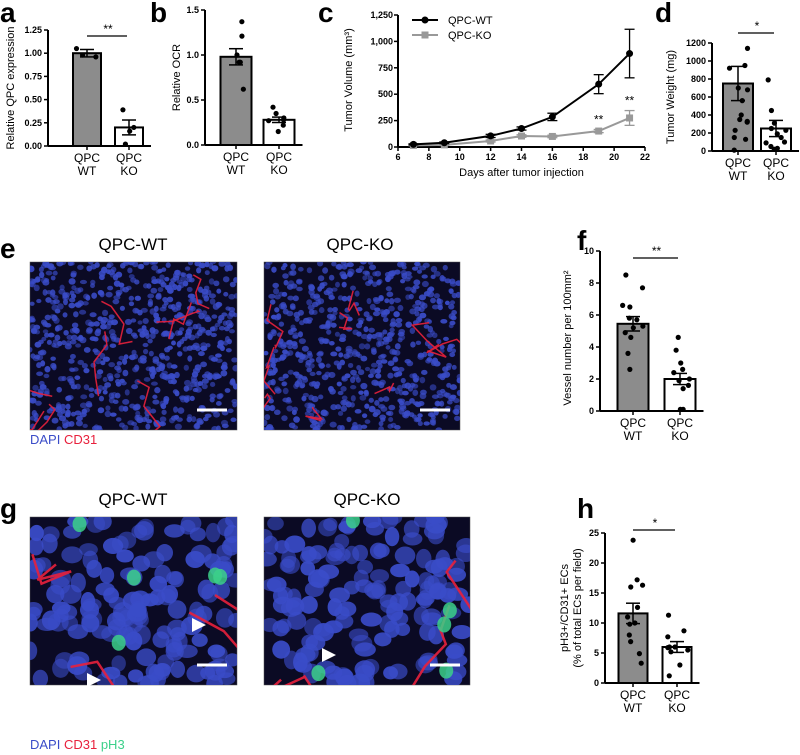  Describe the element at coordinates (46, 416) in the screenshot. I see `vessel` at that location.